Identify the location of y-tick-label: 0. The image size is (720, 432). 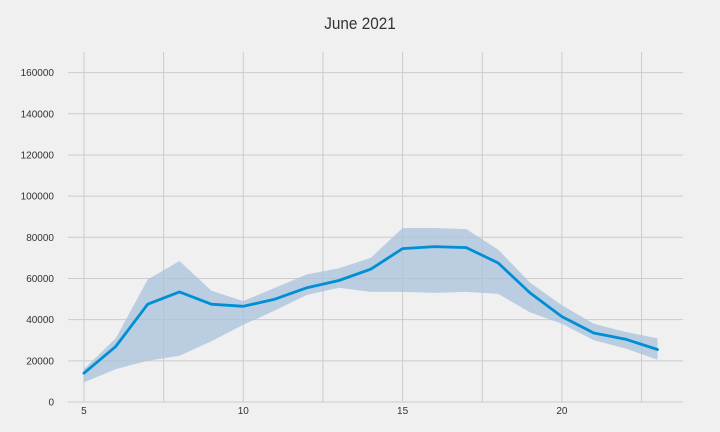
(51, 403).